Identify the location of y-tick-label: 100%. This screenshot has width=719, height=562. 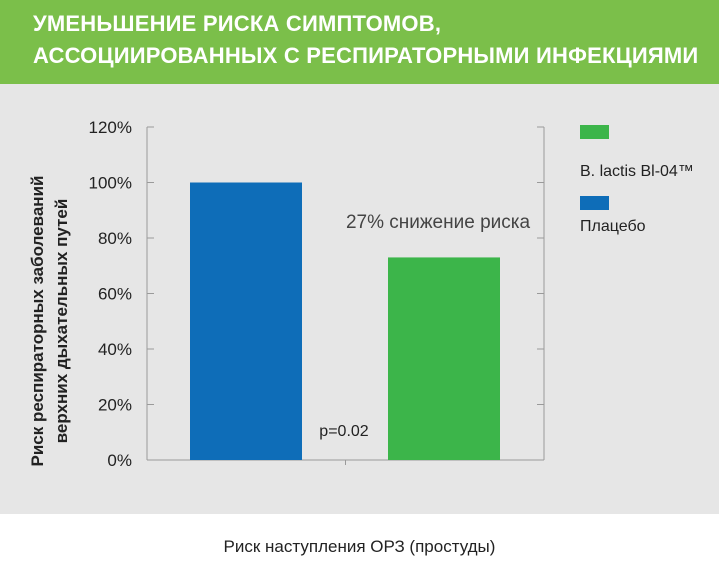
(110, 183).